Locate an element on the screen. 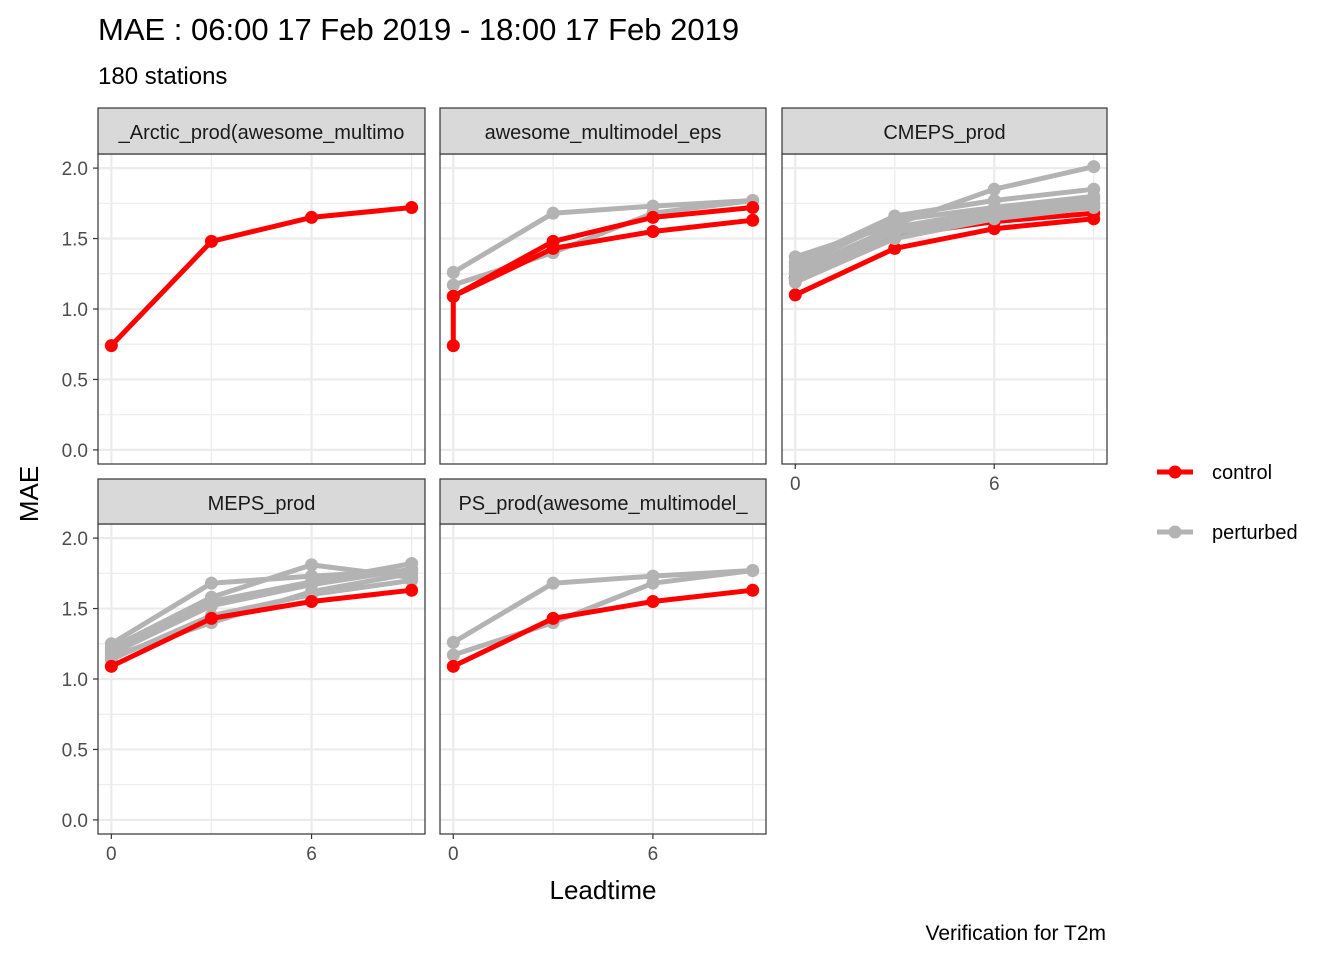 Image resolution: width=1344 pixels, height=960 pixels. facet-strip-label: _Arctic_prod(awesome_multimo is located at coordinates (261, 133).